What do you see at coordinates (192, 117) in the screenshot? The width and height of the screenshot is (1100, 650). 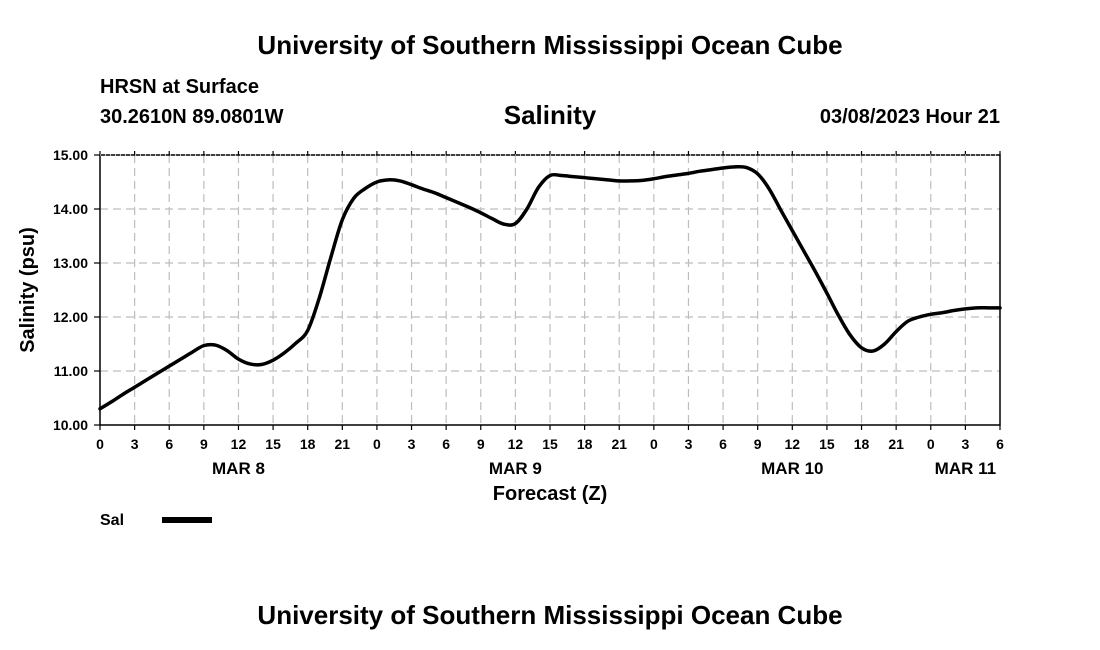 I see `station-coordinates: 30.2610N 89.0801W` at bounding box center [192, 117].